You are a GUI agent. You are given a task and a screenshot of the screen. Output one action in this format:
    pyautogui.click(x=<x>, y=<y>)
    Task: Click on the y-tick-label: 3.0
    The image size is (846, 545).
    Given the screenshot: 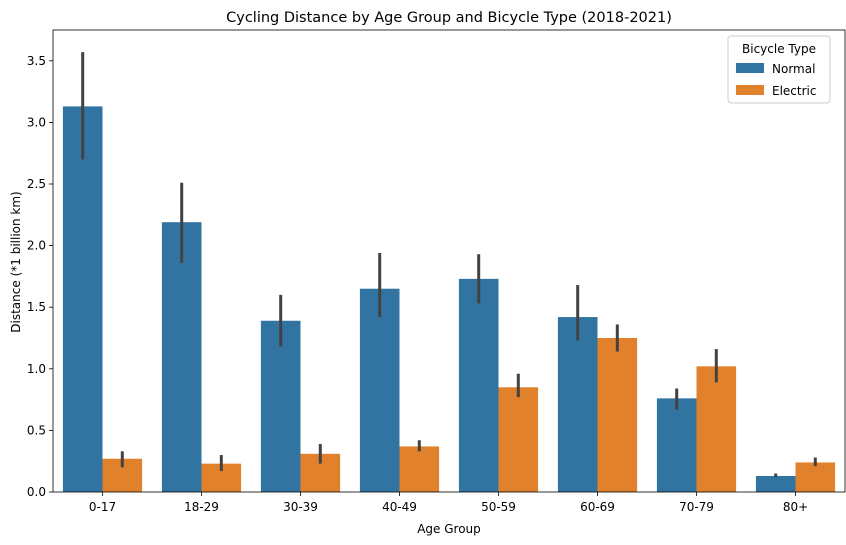 What is the action you would take?
    pyautogui.click(x=36, y=122)
    